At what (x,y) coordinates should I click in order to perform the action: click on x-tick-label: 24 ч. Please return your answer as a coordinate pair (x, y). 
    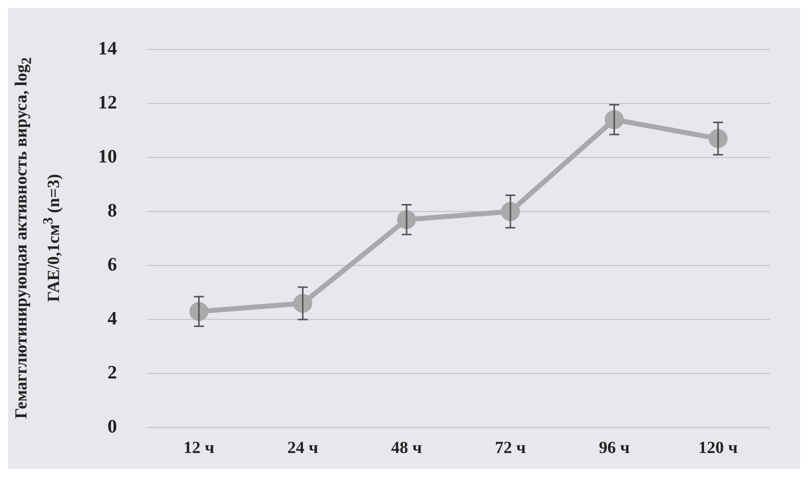
    Looking at the image, I should click on (303, 448).